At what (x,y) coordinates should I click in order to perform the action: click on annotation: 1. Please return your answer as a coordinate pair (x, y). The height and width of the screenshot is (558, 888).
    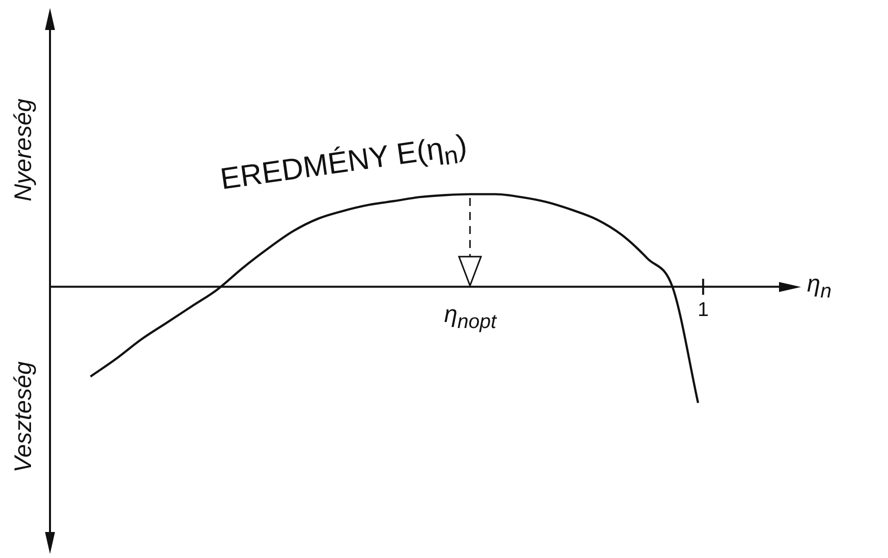
    Looking at the image, I should click on (703, 310).